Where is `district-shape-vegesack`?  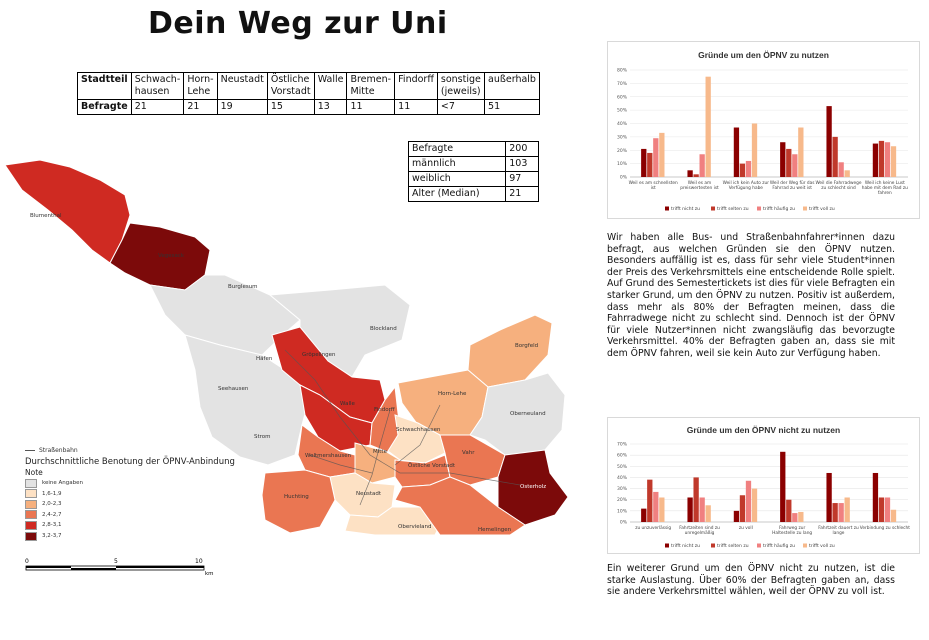
district-shape-vegesack is located at coordinates (160, 256).